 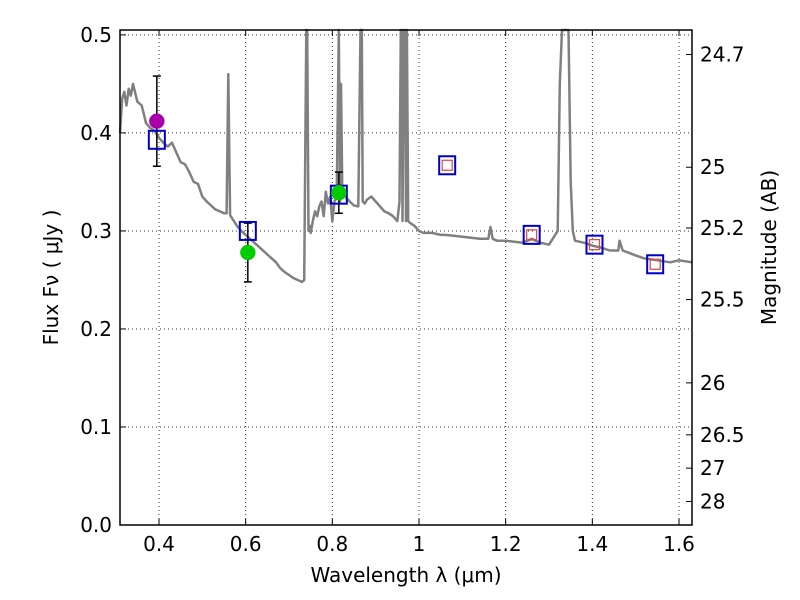 I want to click on y2-axis-label: Magnitude (AB), so click(x=769, y=247).